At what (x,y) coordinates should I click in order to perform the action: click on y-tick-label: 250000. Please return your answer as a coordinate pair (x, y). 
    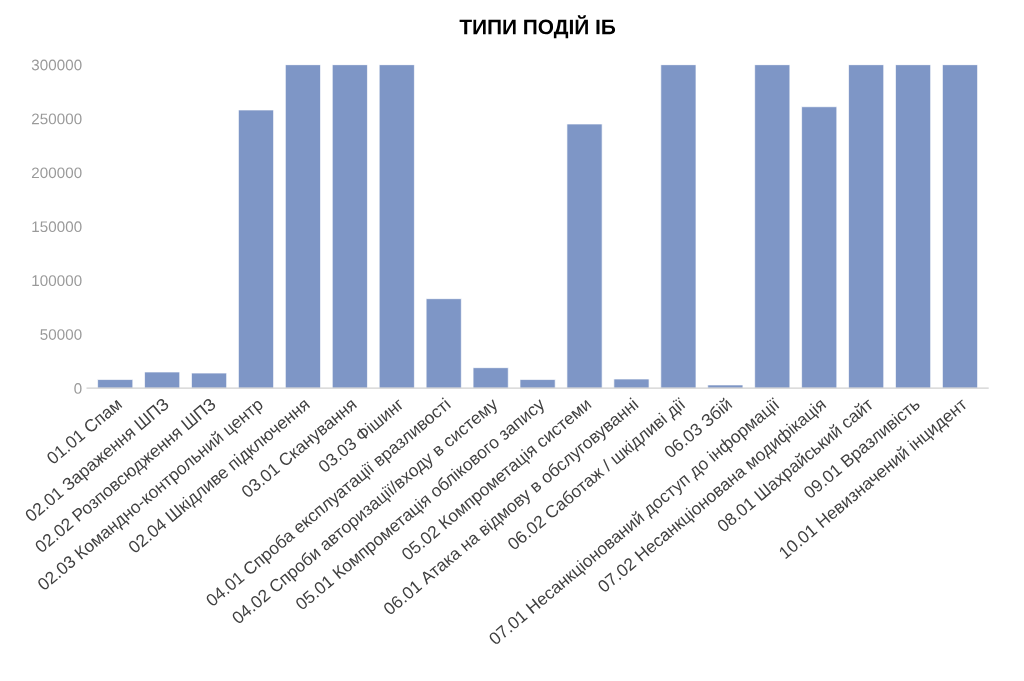
    Looking at the image, I should click on (56, 119).